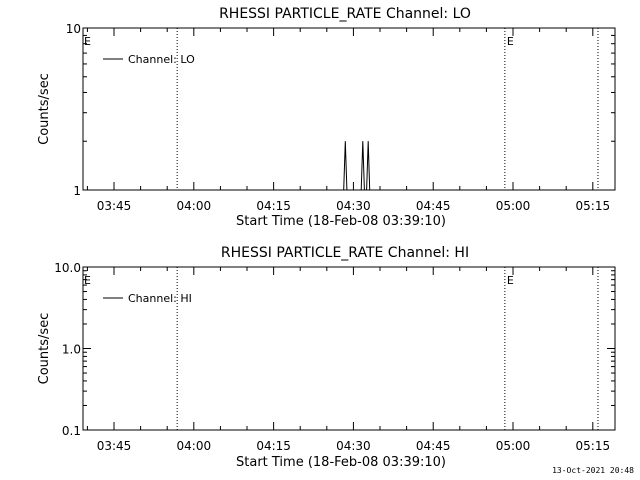 The width and height of the screenshot is (640, 480). What do you see at coordinates (73, 29) in the screenshot?
I see `plot1-ytick-label: 10` at bounding box center [73, 29].